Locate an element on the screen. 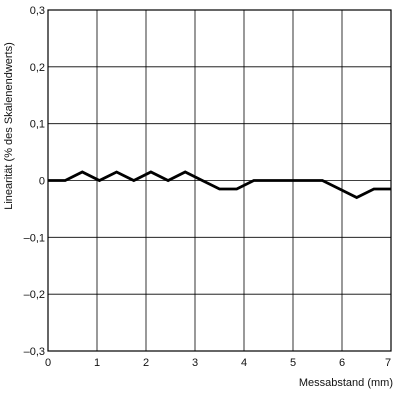 This screenshot has height=401, width=393. series-line is located at coordinates (219, 185).